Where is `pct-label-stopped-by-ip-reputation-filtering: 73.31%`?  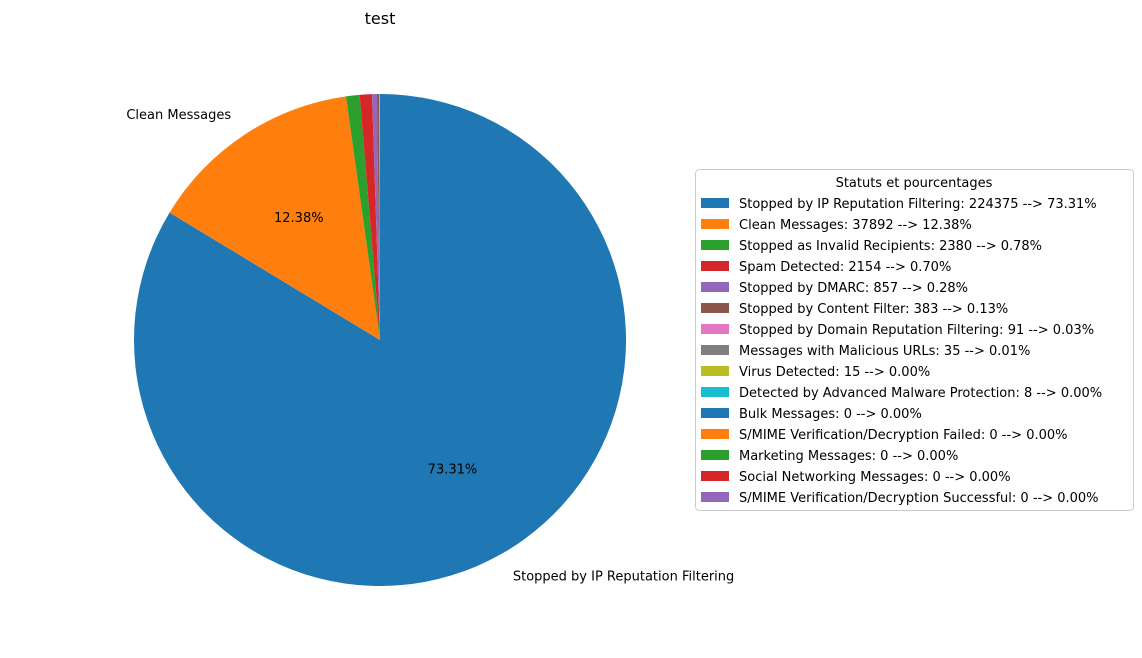
pct-label-stopped-by-ip-reputation-filtering: 73.31% is located at coordinates (453, 470).